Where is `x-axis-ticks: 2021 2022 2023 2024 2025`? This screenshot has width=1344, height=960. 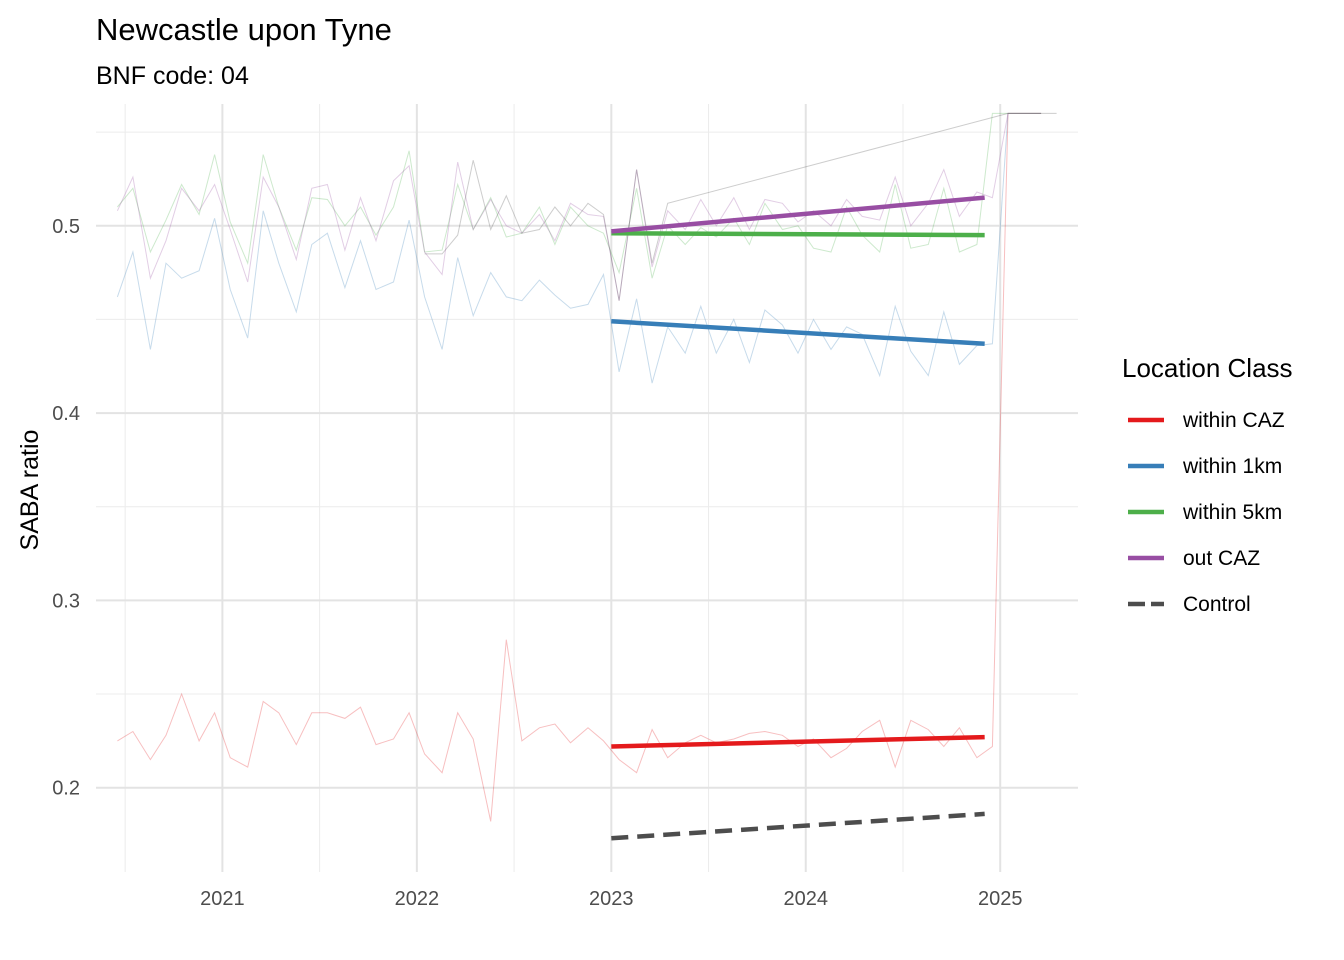 x-axis-ticks: 2021 2022 2023 2024 2025 is located at coordinates (611, 899).